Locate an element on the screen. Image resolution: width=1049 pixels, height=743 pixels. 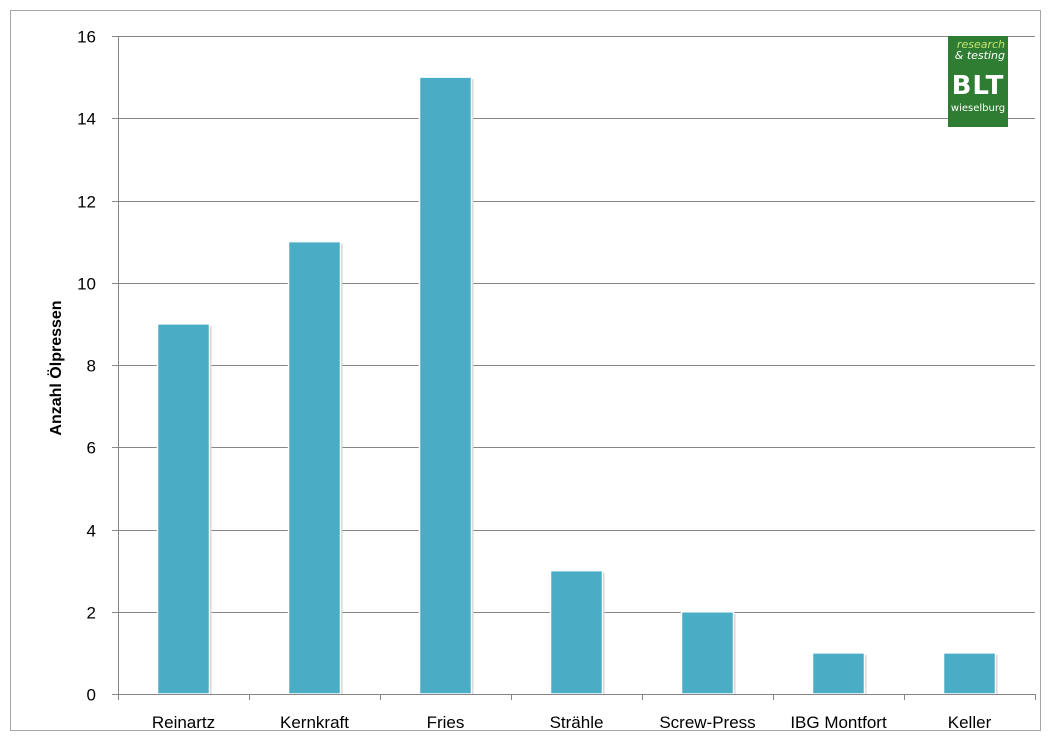
y-tick-label: 6 is located at coordinates (91, 448).